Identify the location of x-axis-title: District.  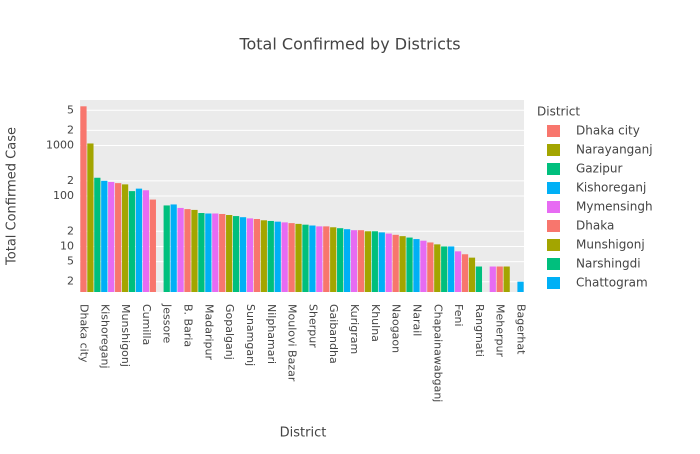
(303, 433).